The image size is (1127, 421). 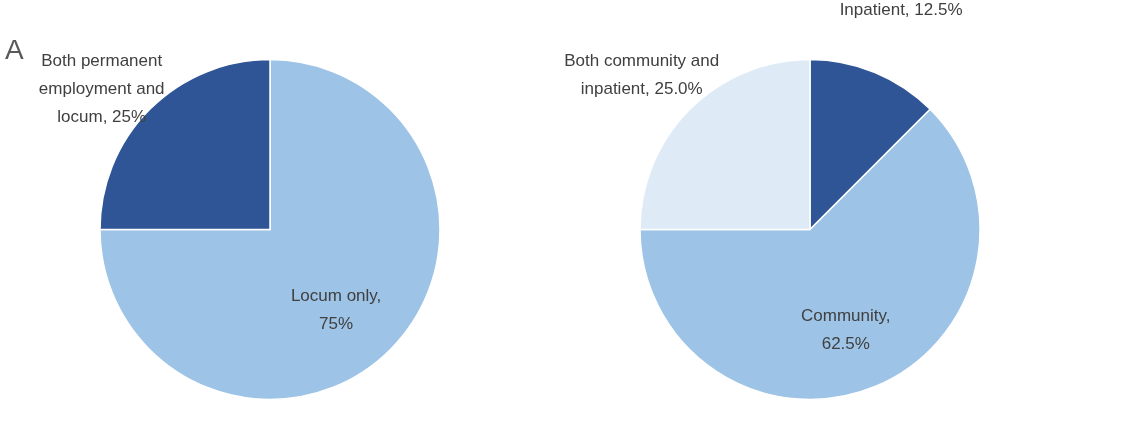 I want to click on slice-label: Both community and inpatient, 25.0%, so click(x=642, y=75).